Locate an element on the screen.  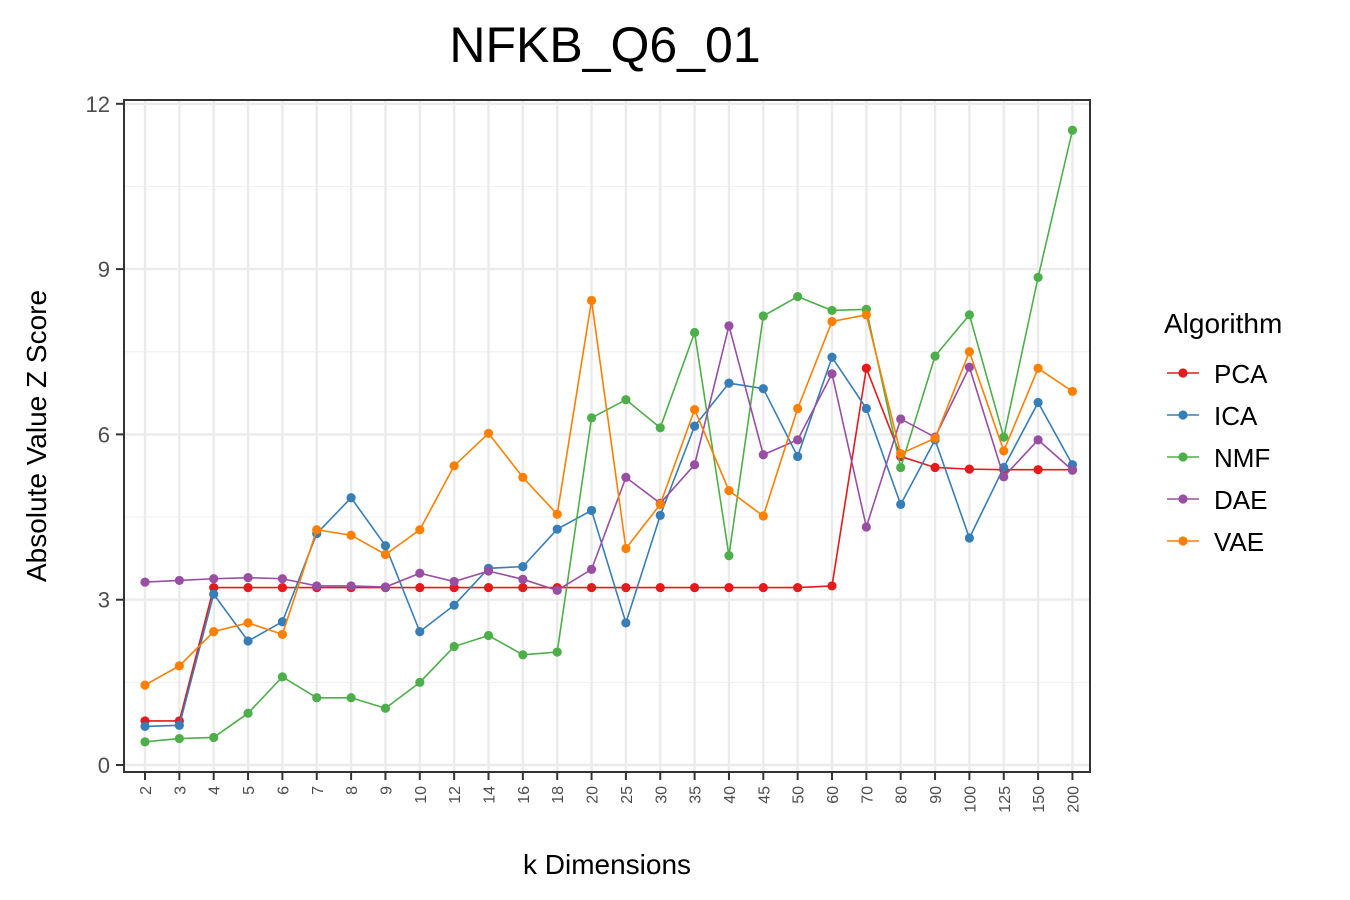
y-tick-label: 12 is located at coordinates (98, 104).